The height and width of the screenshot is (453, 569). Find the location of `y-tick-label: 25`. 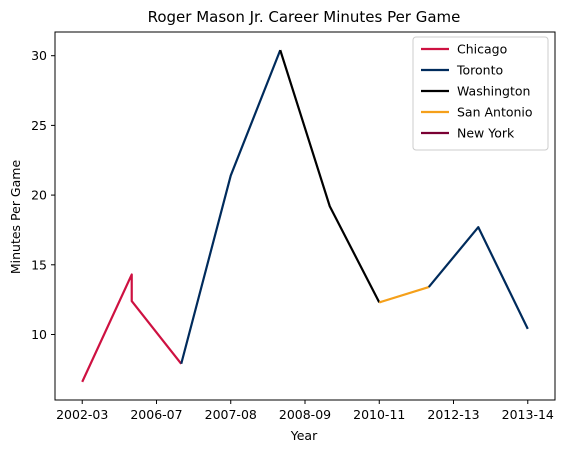

y-tick-label: 25 is located at coordinates (39, 125).